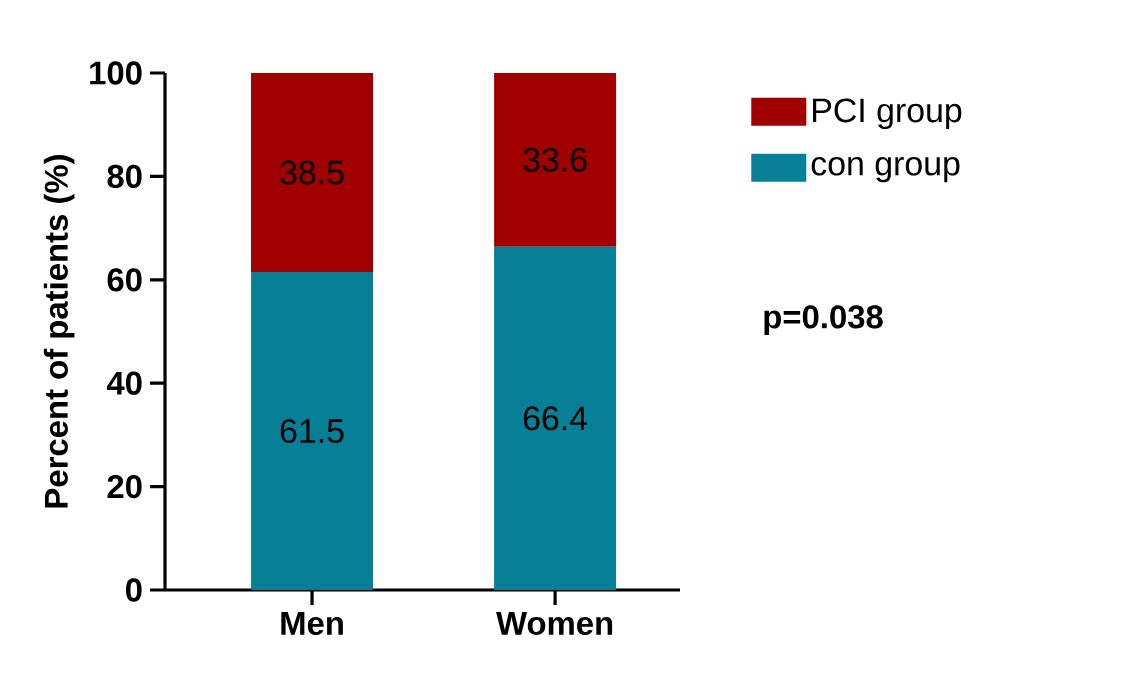  I want to click on y-tick-label: 80, so click(124, 176).